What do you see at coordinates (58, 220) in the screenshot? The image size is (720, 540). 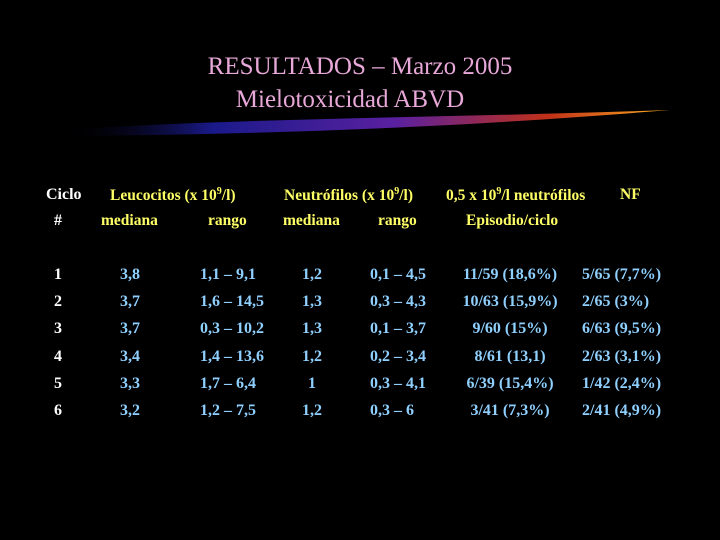 I see `header-ciclo-sub: #` at bounding box center [58, 220].